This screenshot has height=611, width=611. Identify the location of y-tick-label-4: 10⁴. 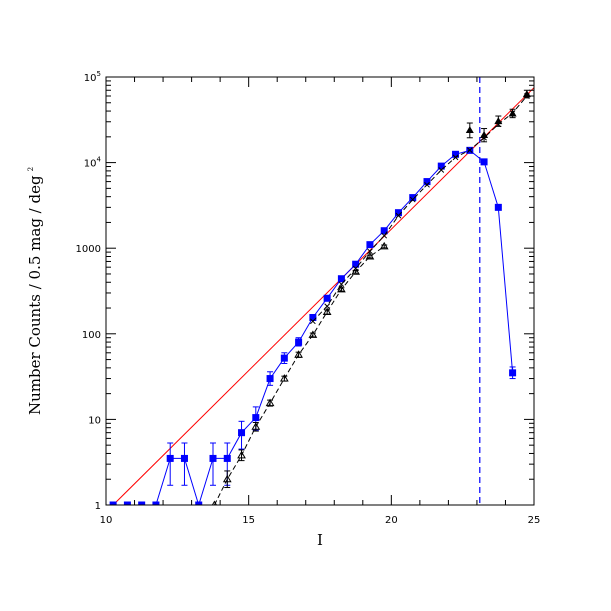
(93, 163).